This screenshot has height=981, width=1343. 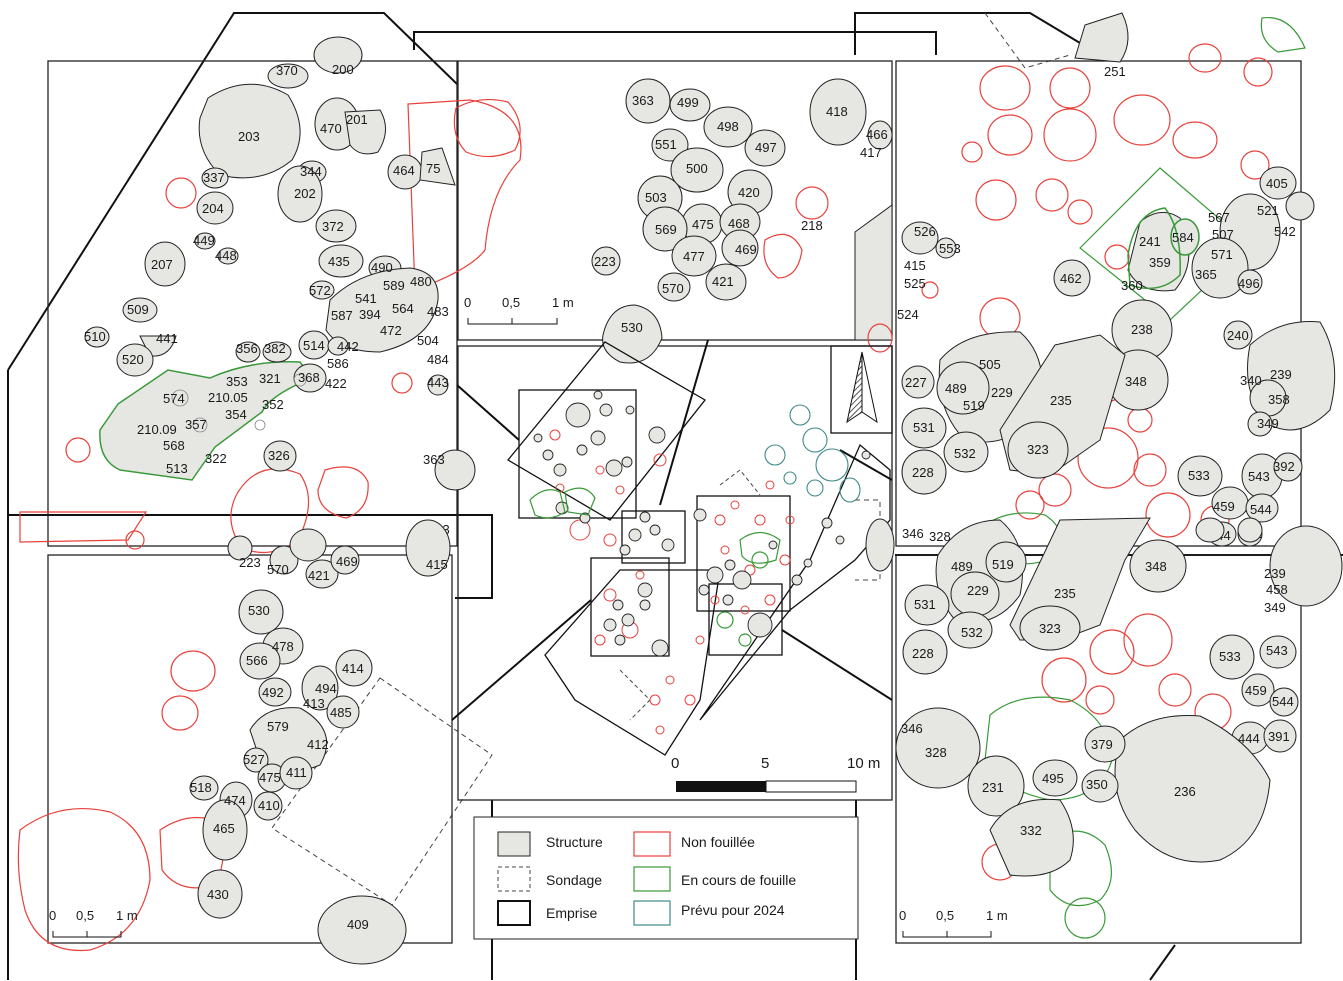 I want to click on label-228b: 228, so click(x=923, y=653).